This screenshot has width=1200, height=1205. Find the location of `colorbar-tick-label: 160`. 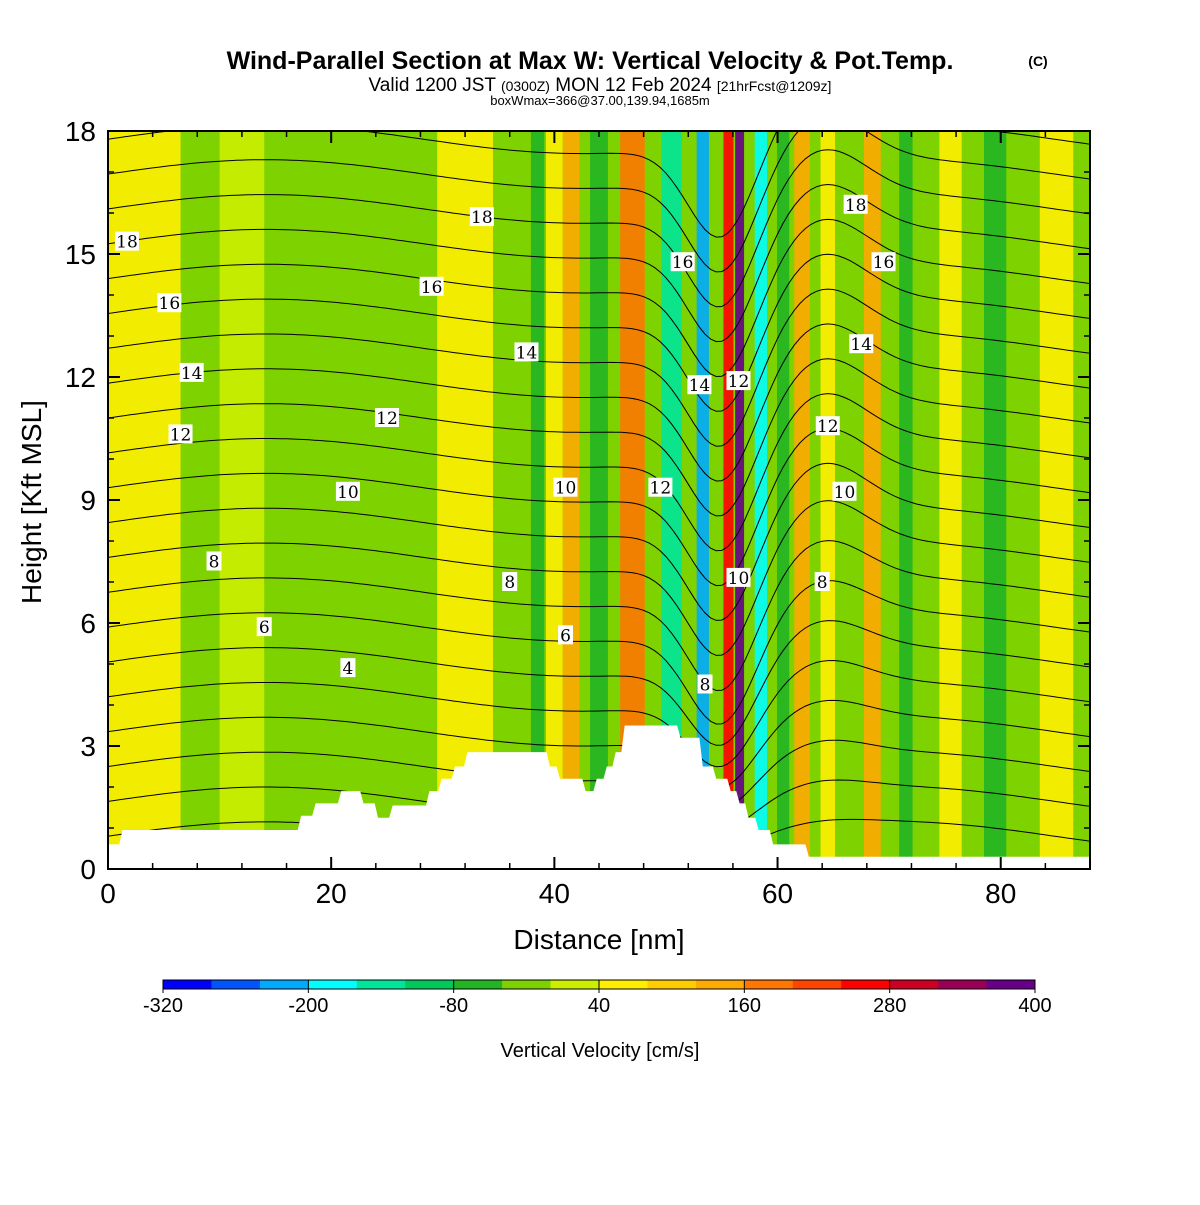

colorbar-tick-label: 160 is located at coordinates (744, 1006).